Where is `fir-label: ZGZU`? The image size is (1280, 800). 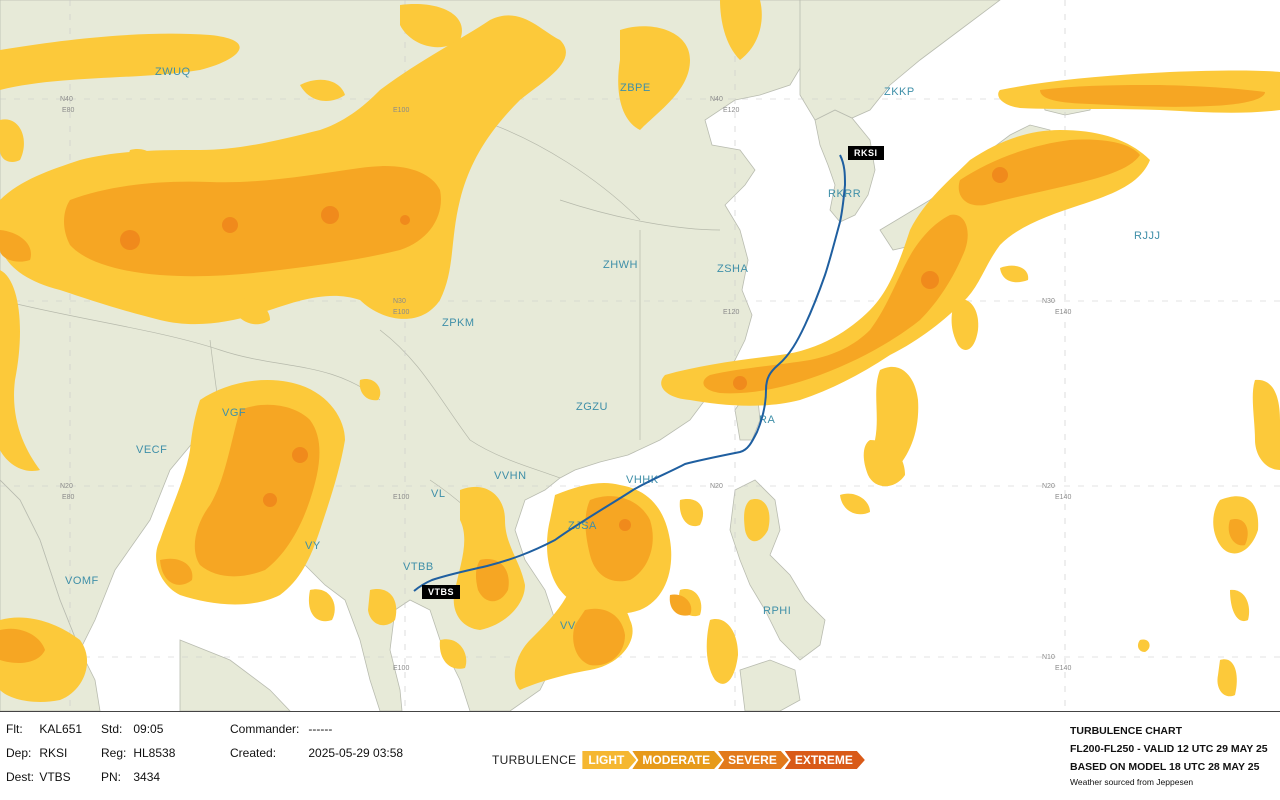 fir-label: ZGZU is located at coordinates (592, 407).